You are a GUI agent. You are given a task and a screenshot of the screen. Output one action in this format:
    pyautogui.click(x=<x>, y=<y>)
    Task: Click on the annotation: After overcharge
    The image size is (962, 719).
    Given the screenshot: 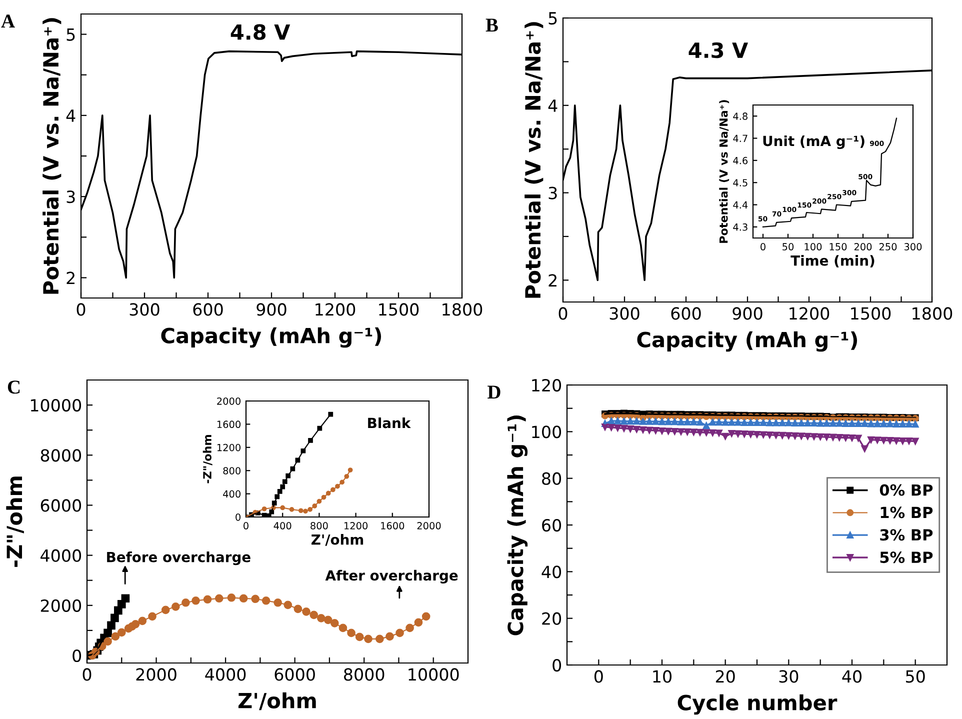 What is the action you would take?
    pyautogui.click(x=391, y=577)
    